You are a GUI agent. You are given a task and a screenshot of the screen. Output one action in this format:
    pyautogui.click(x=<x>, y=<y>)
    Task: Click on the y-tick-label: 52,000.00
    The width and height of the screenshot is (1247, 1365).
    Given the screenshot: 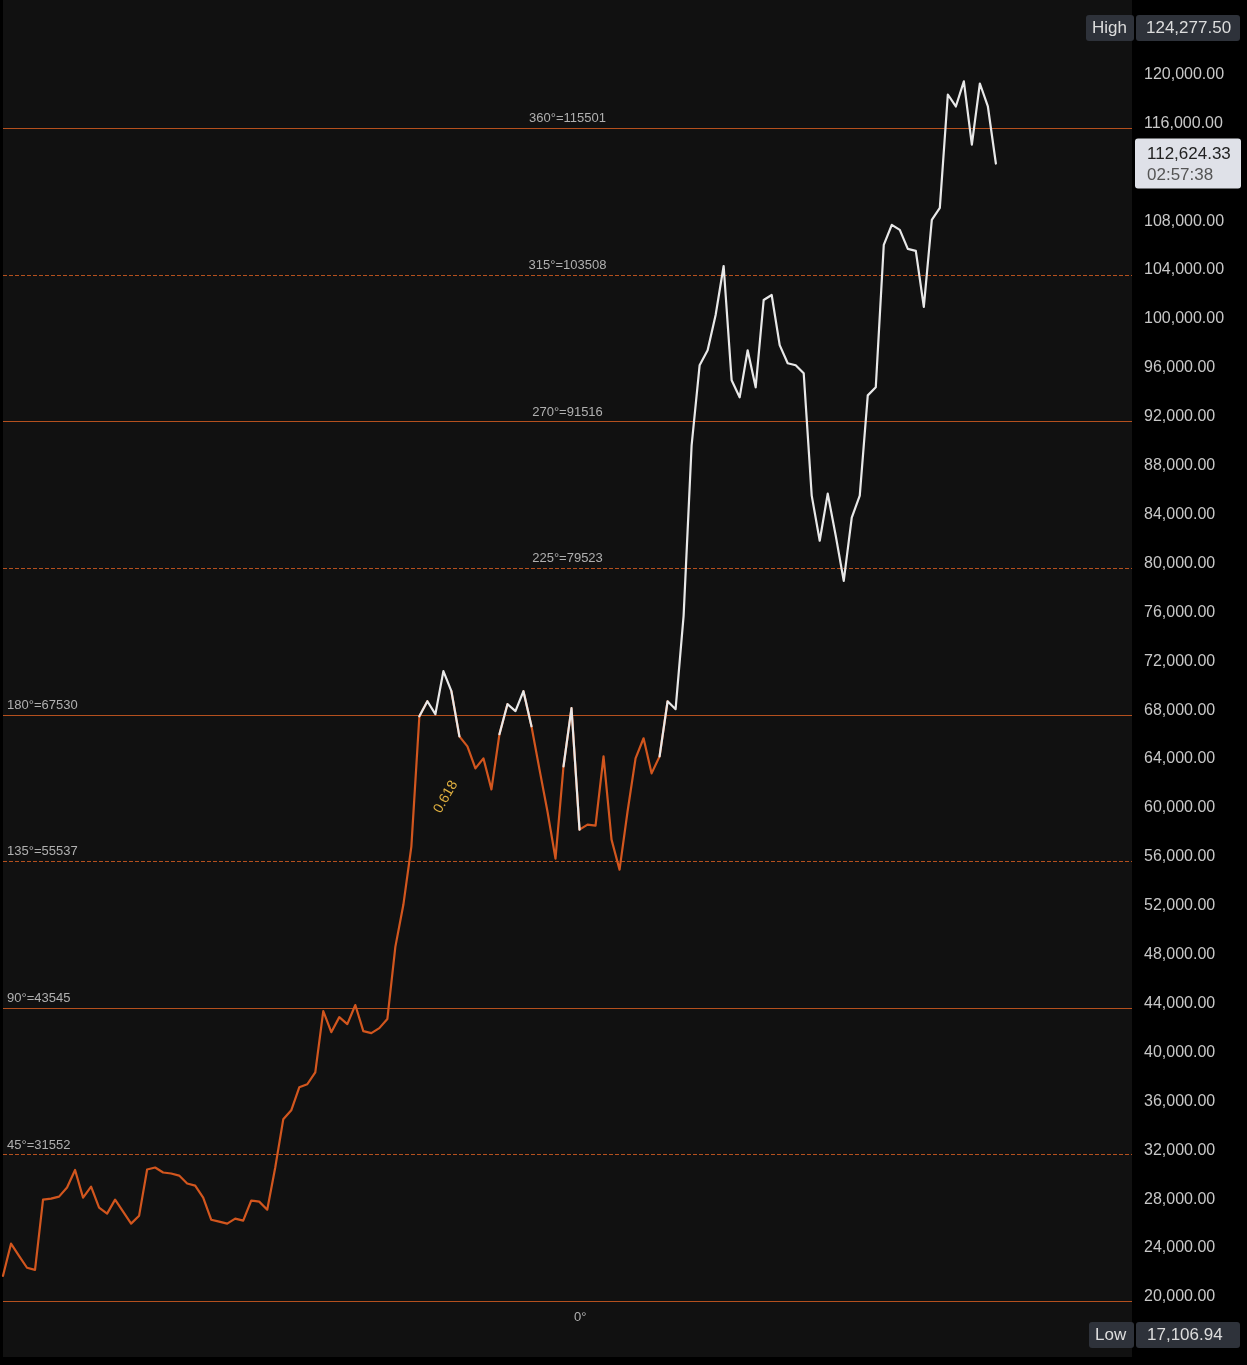 What is the action you would take?
    pyautogui.click(x=1180, y=905)
    